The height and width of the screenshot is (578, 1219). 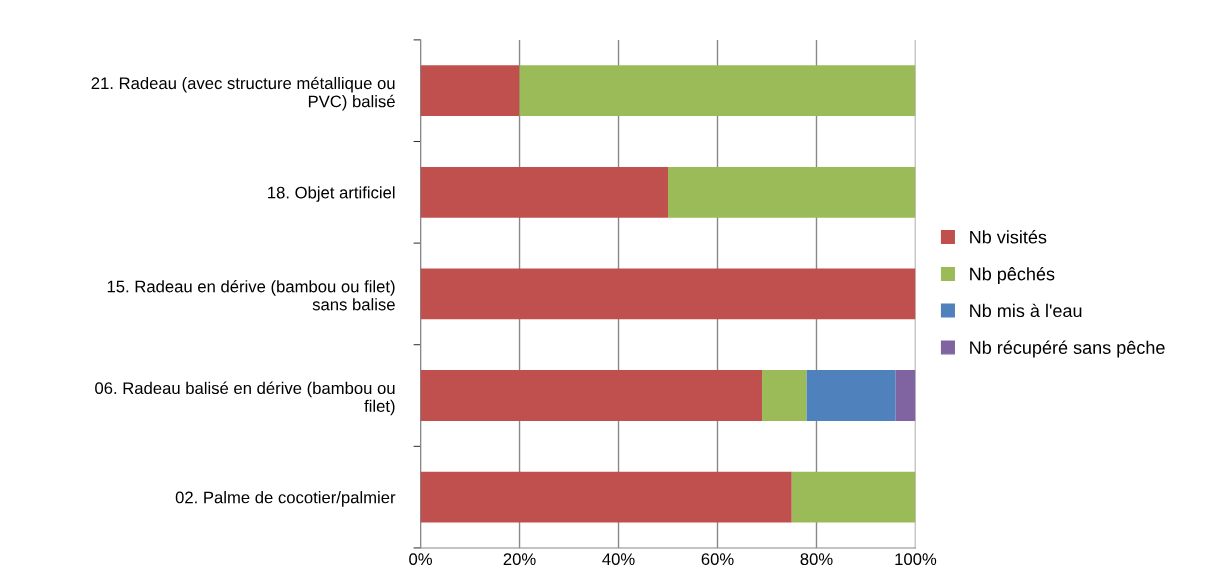 I want to click on y-tick-label: 02. Palme de cocotier/palmier, so click(x=285, y=499).